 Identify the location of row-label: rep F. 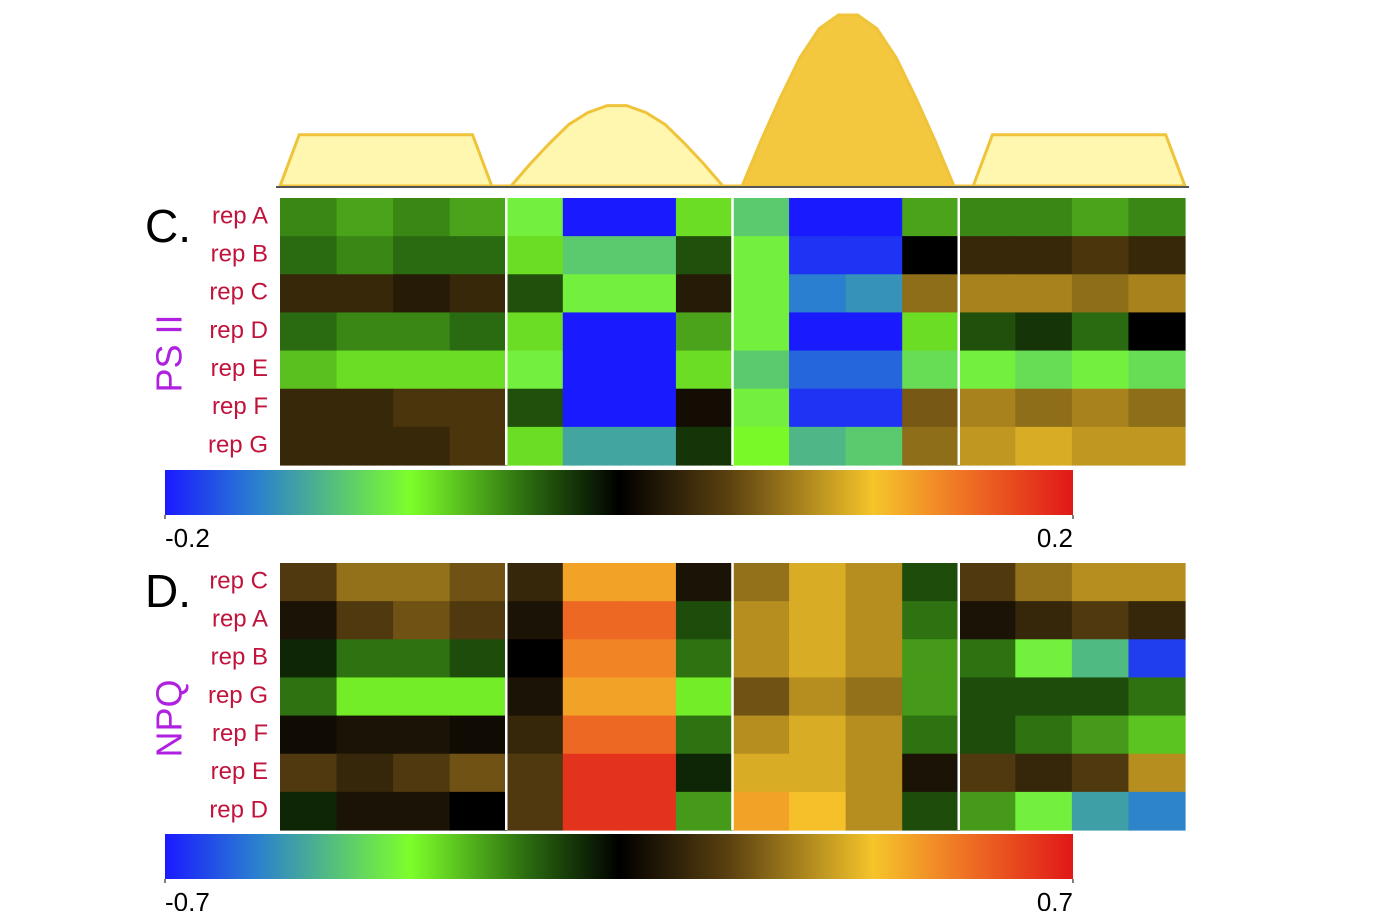
(240, 406).